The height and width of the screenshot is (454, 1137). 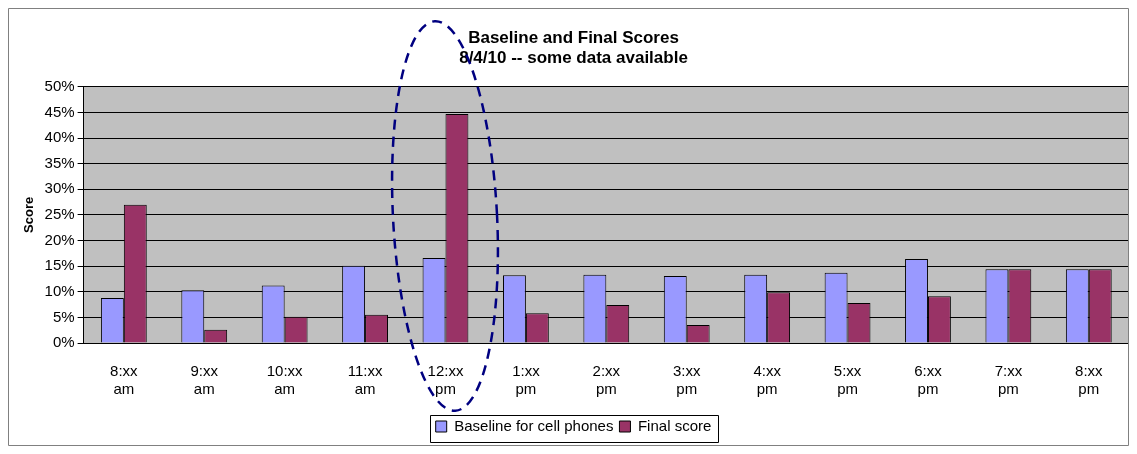 What do you see at coordinates (124, 380) in the screenshot?
I see `x-tick-label: 8:xx am` at bounding box center [124, 380].